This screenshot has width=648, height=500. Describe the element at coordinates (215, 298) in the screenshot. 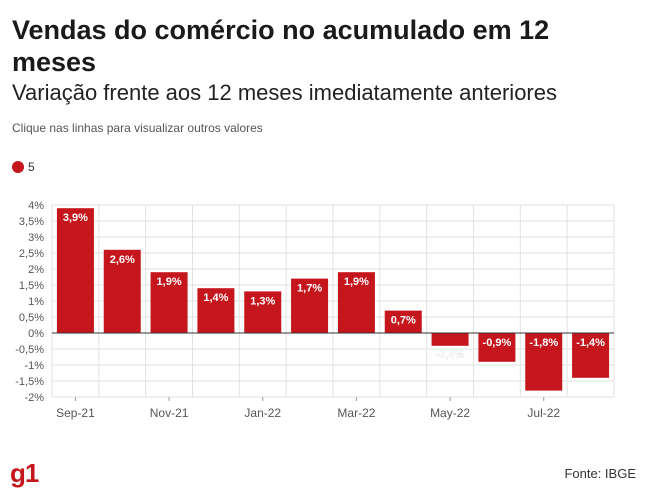

I see `bar-data-label: 1,4%` at that location.